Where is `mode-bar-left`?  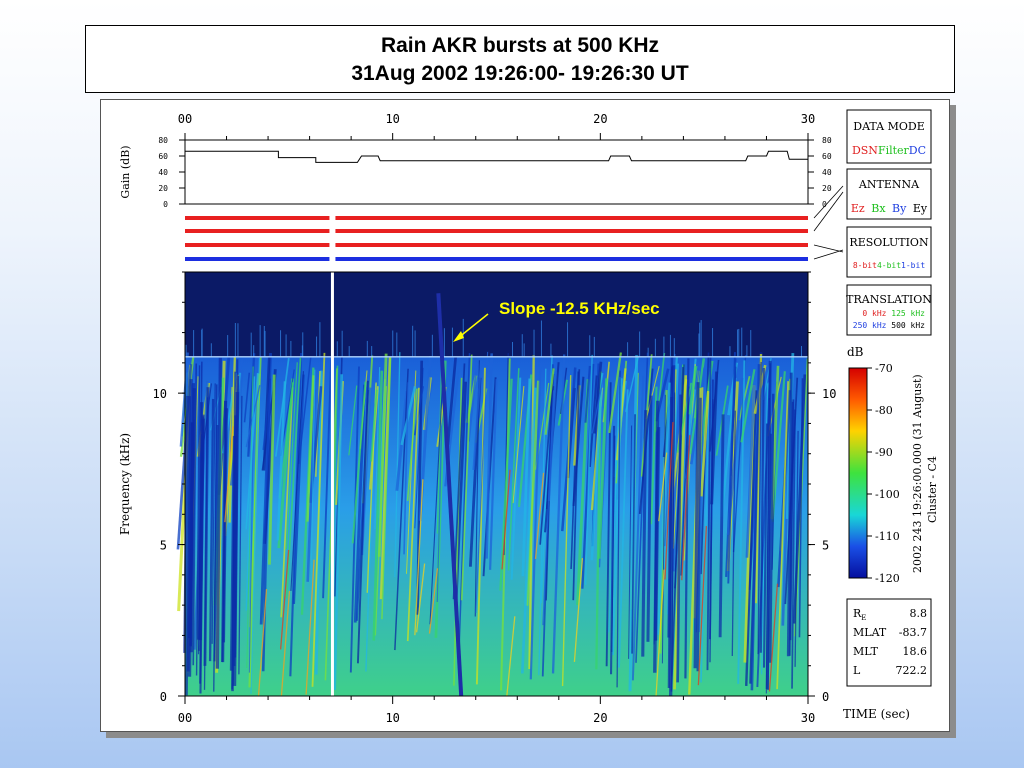 mode-bar-left is located at coordinates (257, 231).